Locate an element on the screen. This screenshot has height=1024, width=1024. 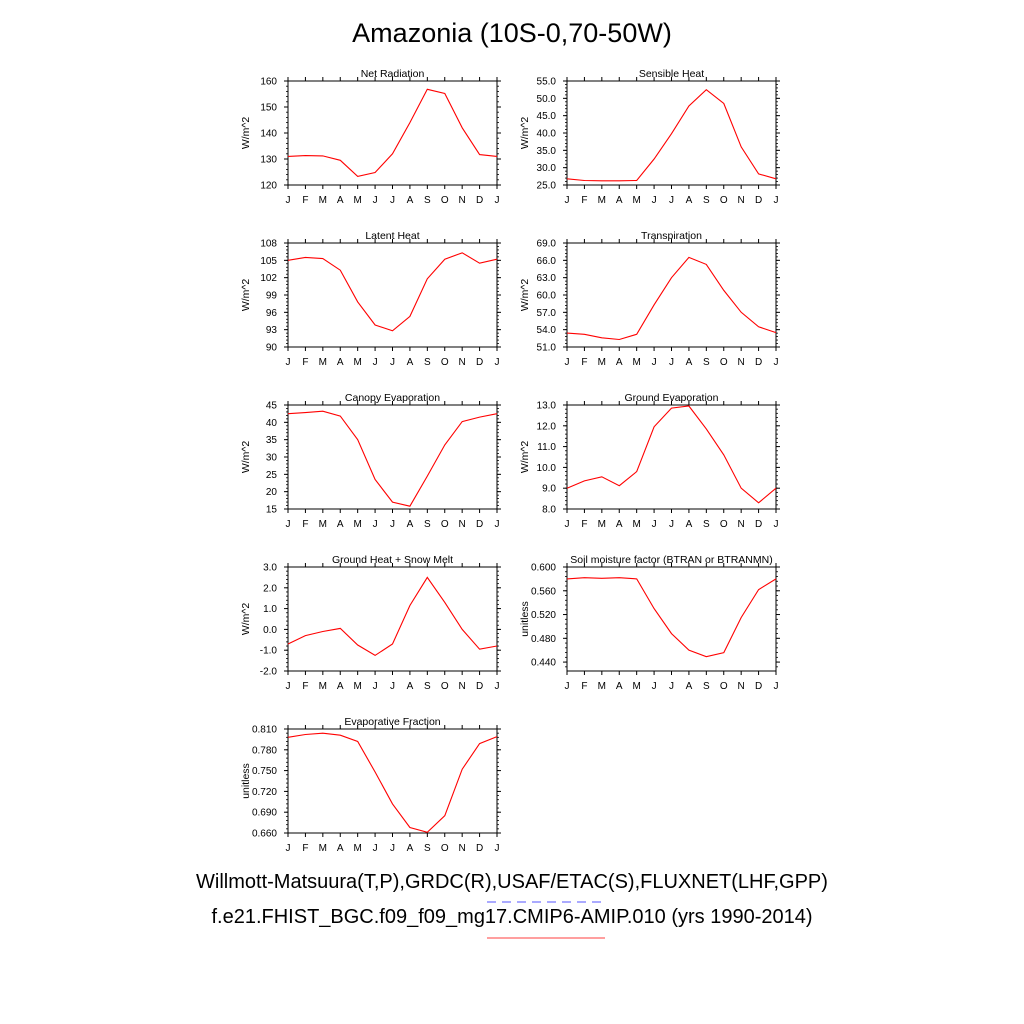
y-tick-label: 130 is located at coordinates (268, 160).